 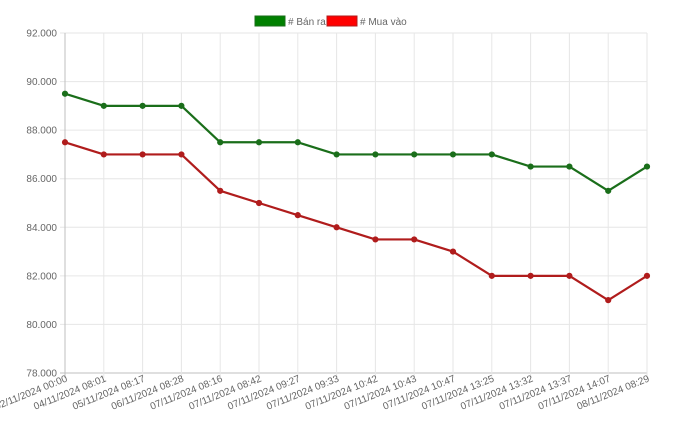 What do you see at coordinates (383, 22) in the screenshot?
I see `legend-label-2: # Mua vào` at bounding box center [383, 22].